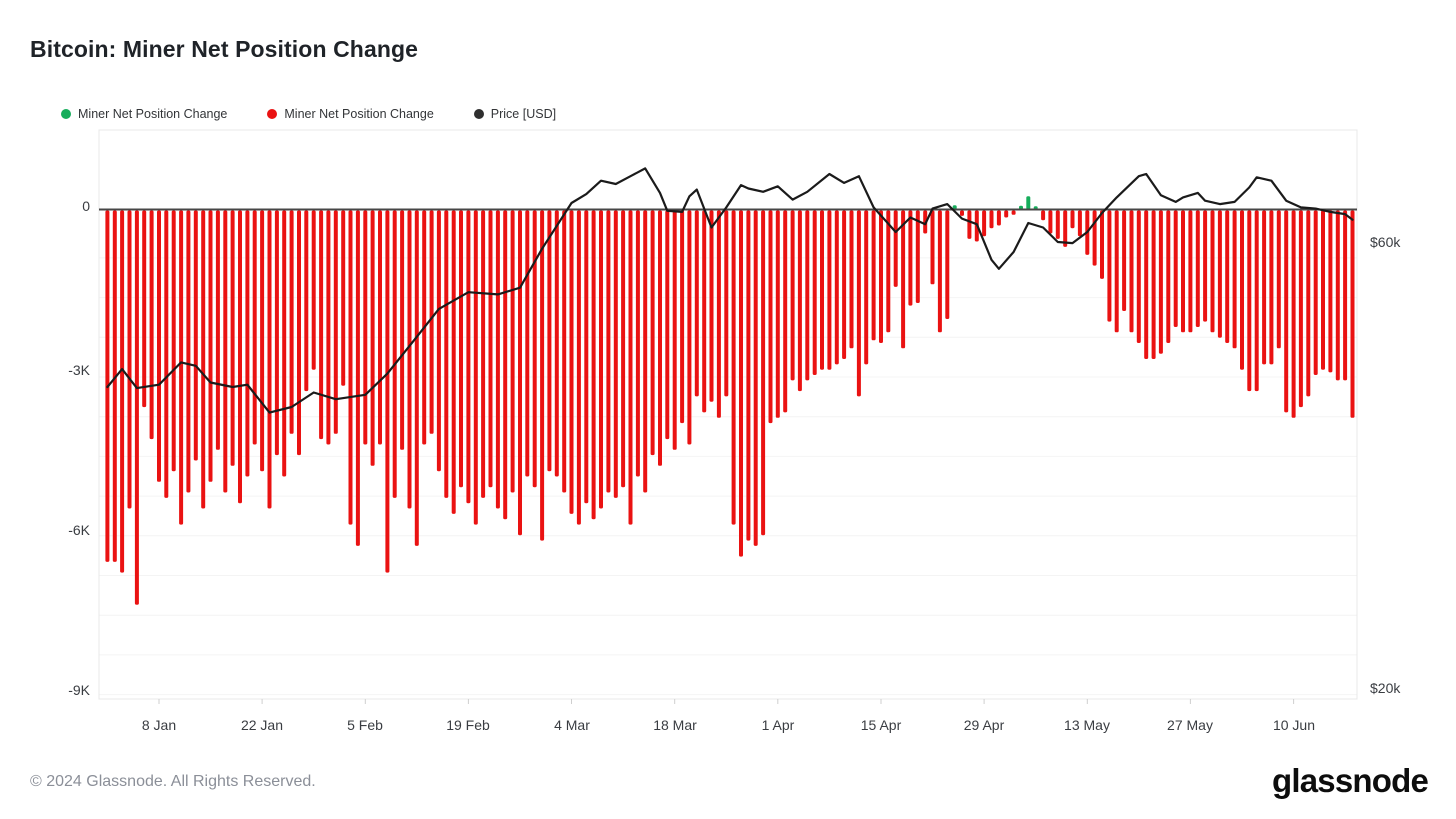 This screenshot has width=1456, height=819. What do you see at coordinates (1385, 242) in the screenshot?
I see `y-axis-right-tick-label: $60k` at bounding box center [1385, 242].